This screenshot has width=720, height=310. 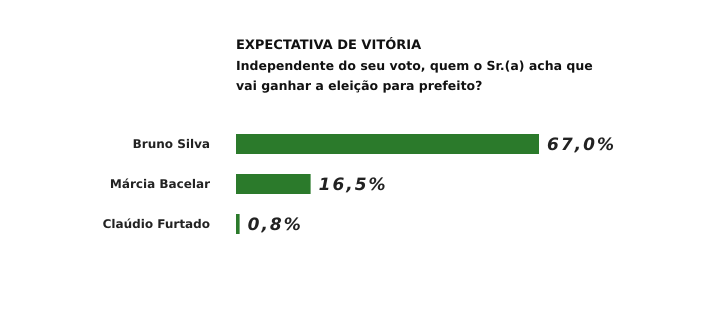 What do you see at coordinates (275, 224) in the screenshot?
I see `data-label: 0,8%` at bounding box center [275, 224].